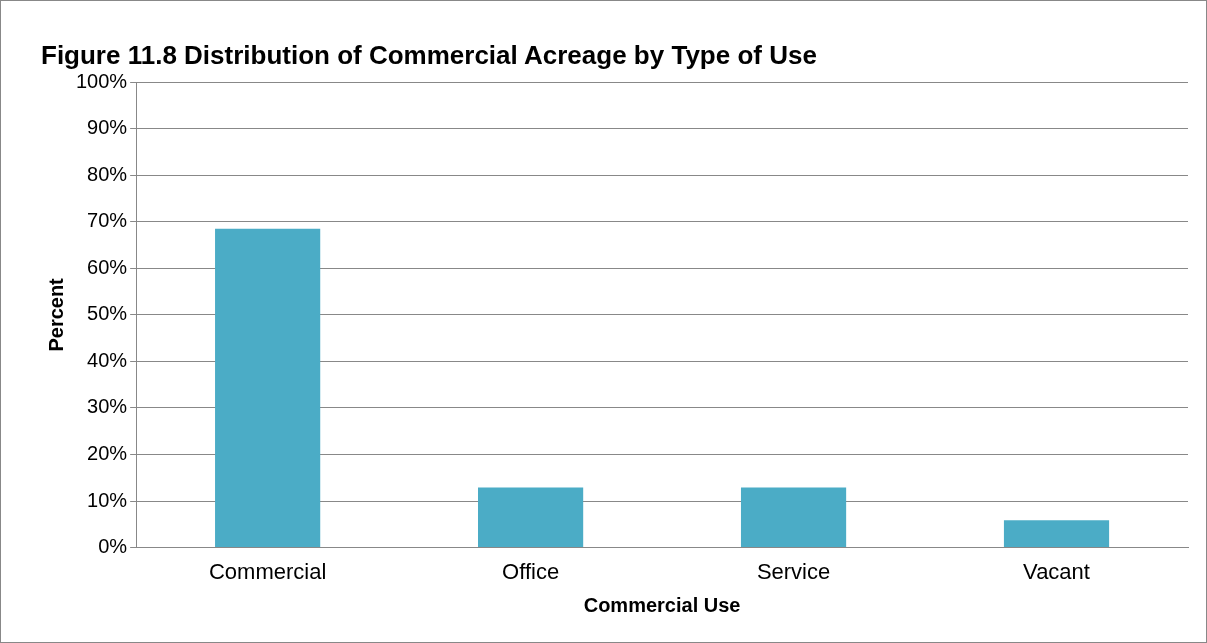 The image size is (1207, 643). I want to click on y-tick-label: 100%, so click(102, 80).